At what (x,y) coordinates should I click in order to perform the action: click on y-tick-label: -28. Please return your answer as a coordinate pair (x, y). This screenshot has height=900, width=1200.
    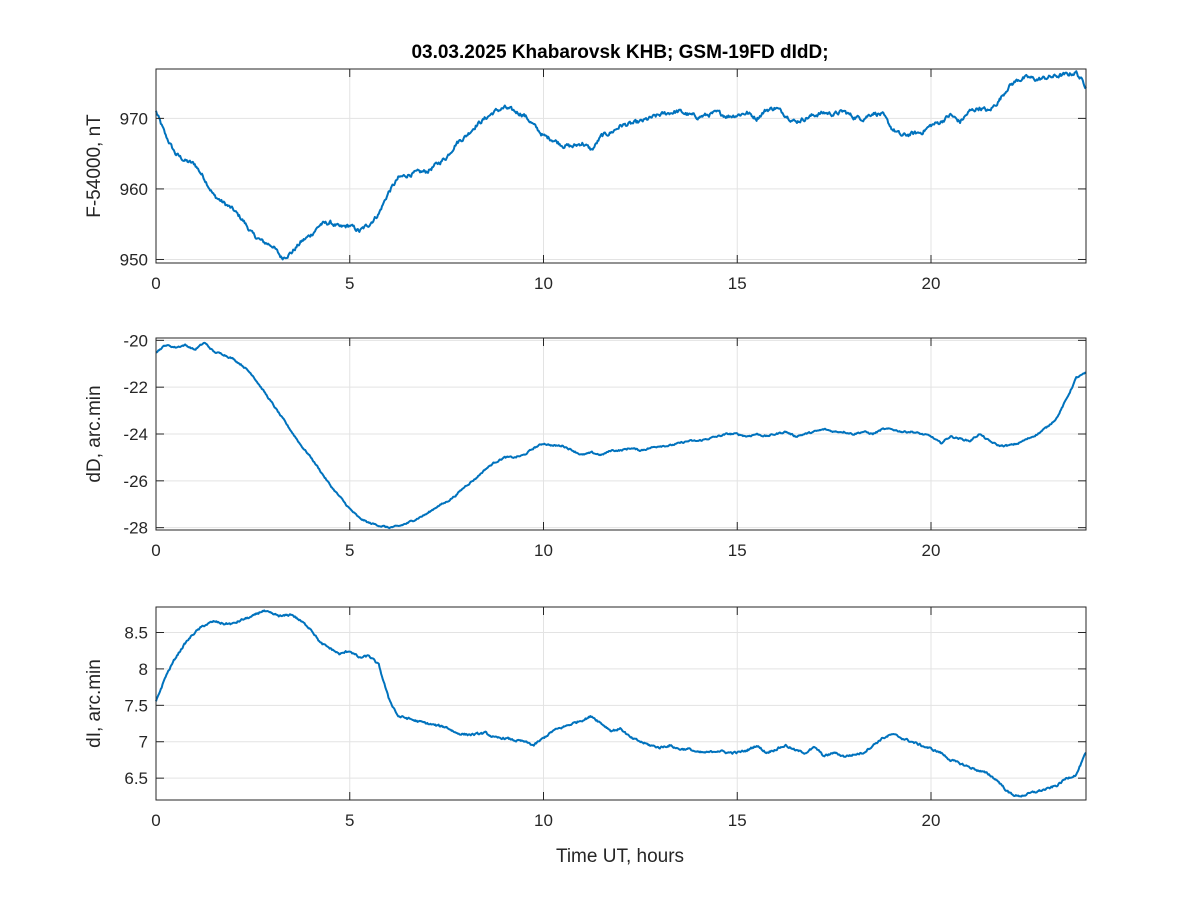
    Looking at the image, I should click on (135, 528).